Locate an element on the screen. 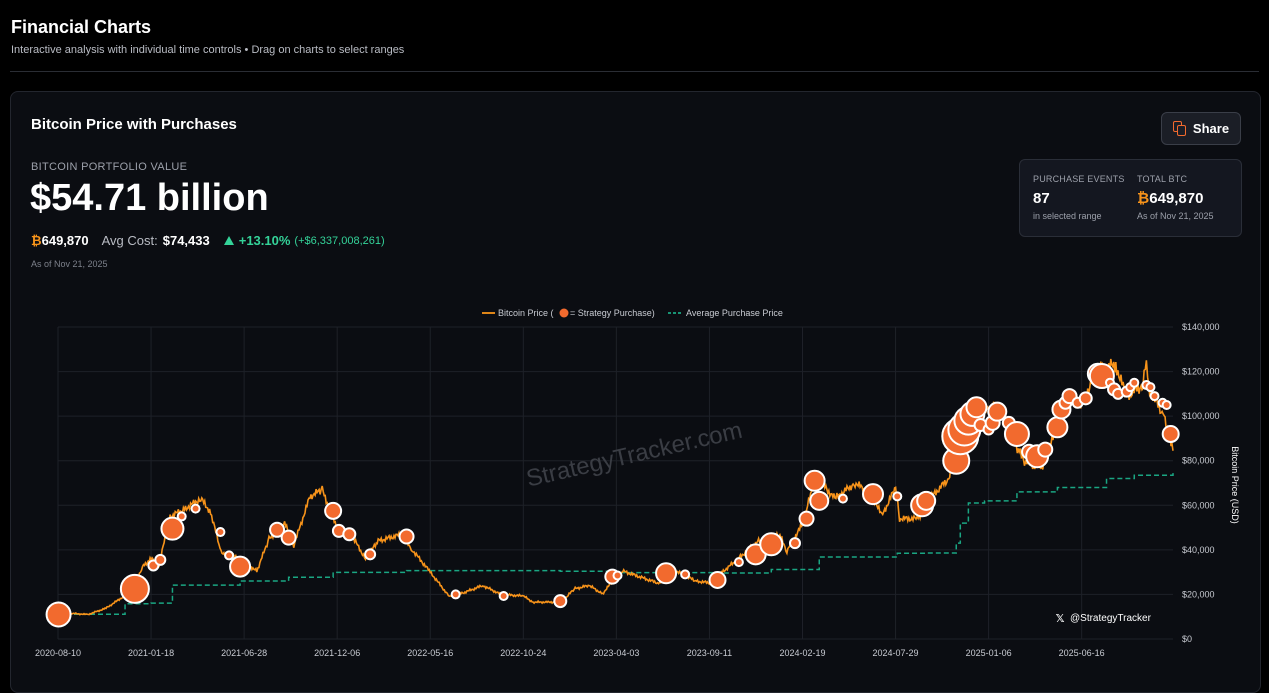 The height and width of the screenshot is (693, 1269). x-tick-label: 2023-04-03 is located at coordinates (616, 653).